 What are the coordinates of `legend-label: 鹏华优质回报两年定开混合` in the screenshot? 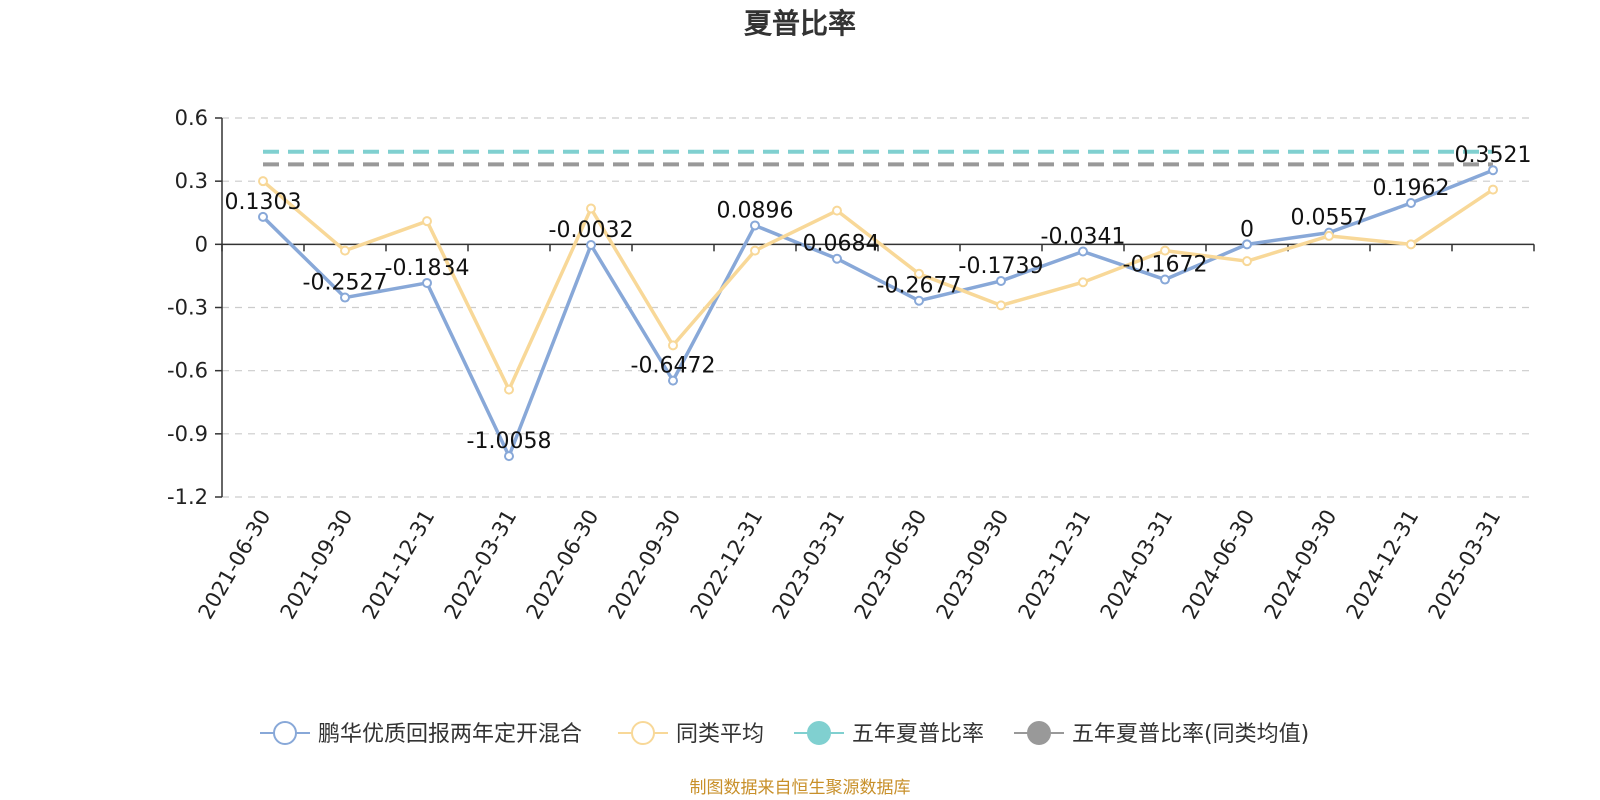 It's located at (450, 734).